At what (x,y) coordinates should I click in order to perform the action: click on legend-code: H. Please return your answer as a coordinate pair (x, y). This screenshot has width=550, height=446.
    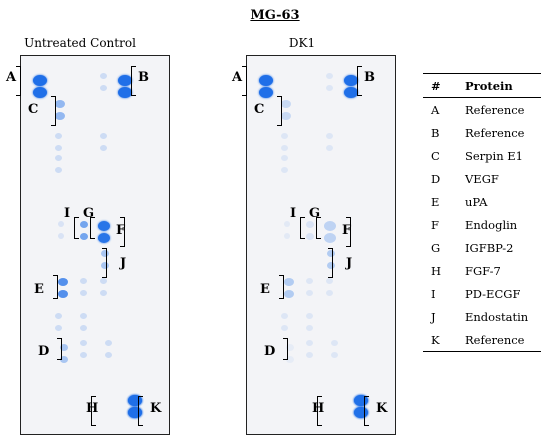
    Looking at the image, I should click on (436, 270).